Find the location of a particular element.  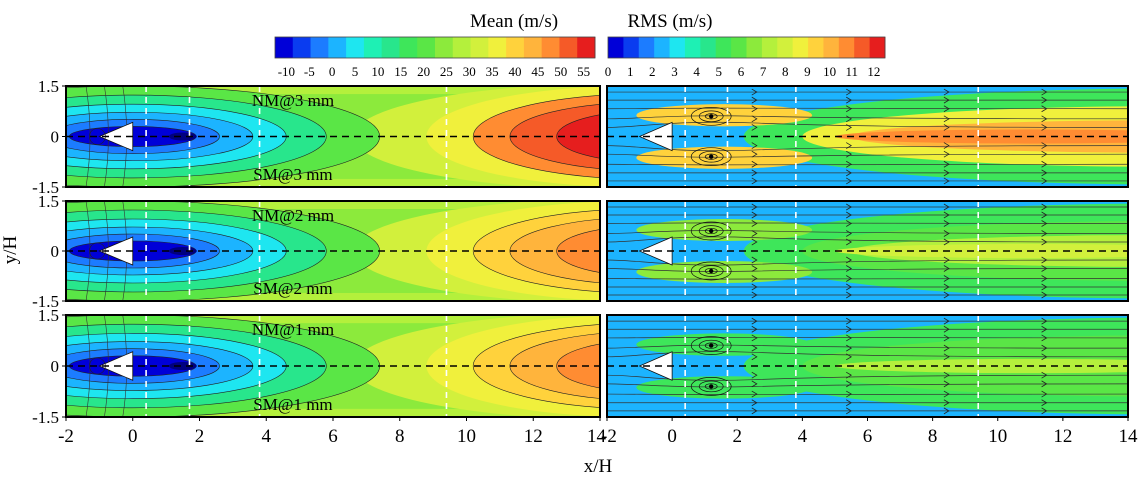

x-tick-label: 4 is located at coordinates (803, 436).